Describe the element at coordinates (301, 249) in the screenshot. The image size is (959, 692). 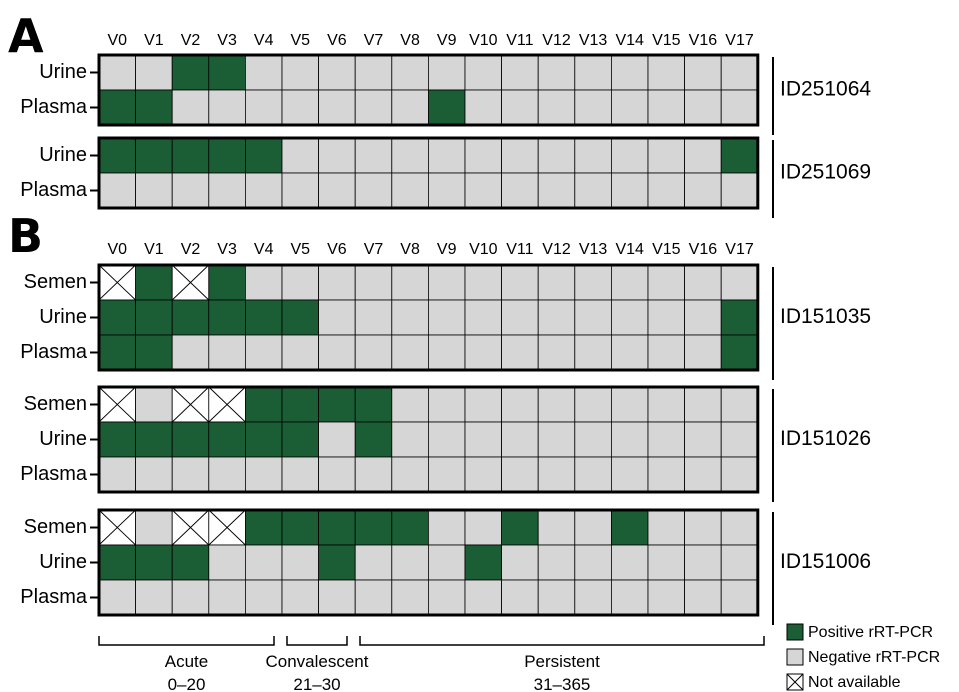
I see `visit-tick-label: V5` at that location.